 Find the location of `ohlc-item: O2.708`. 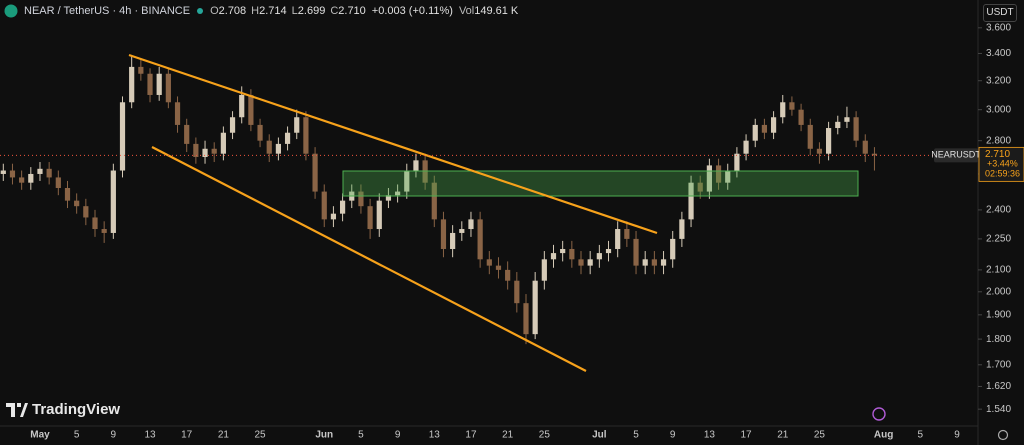

ohlc-item: O2.708 is located at coordinates (228, 11).